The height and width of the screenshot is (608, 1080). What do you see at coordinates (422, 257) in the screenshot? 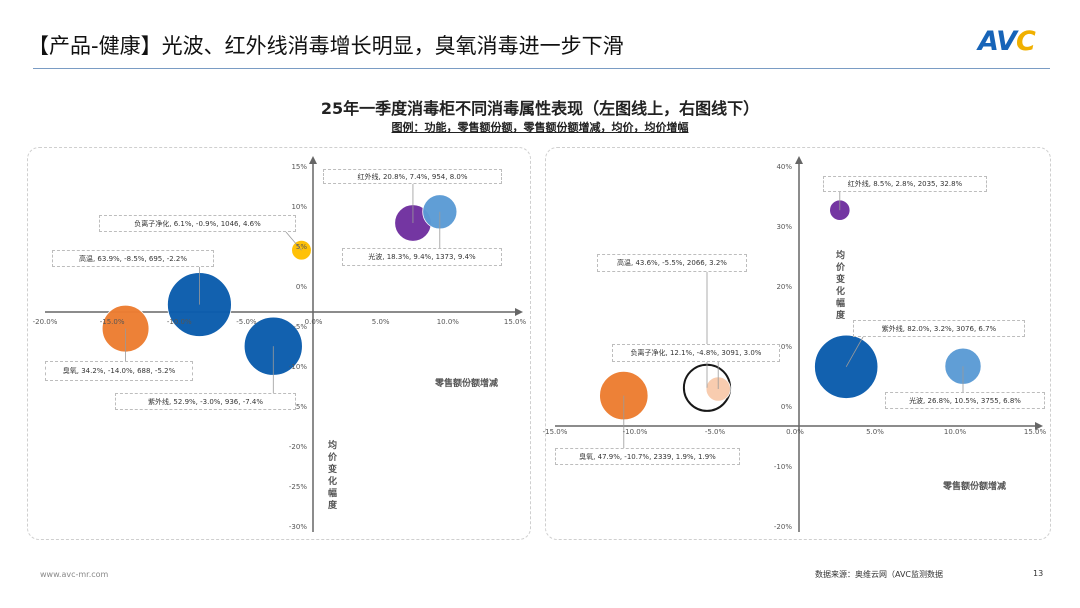
I see `data-label: 光波, 18.3%, 9.4%, 1373, 9.4%` at bounding box center [422, 257].